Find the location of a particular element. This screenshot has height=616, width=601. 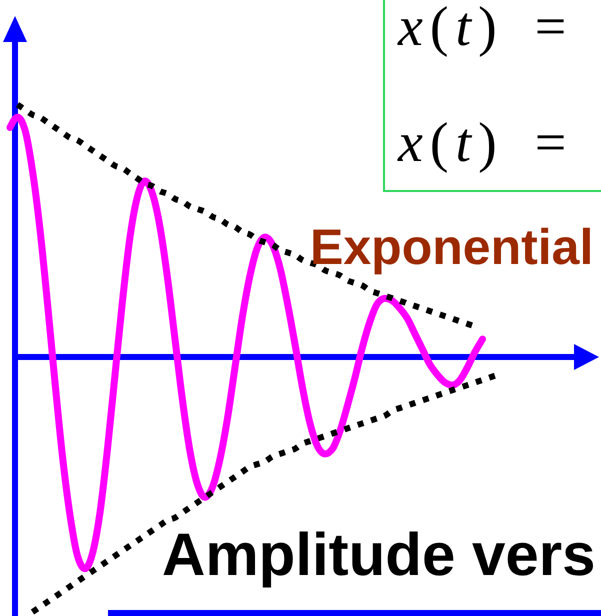

text: x(t) = is located at coordinates (485, 29).